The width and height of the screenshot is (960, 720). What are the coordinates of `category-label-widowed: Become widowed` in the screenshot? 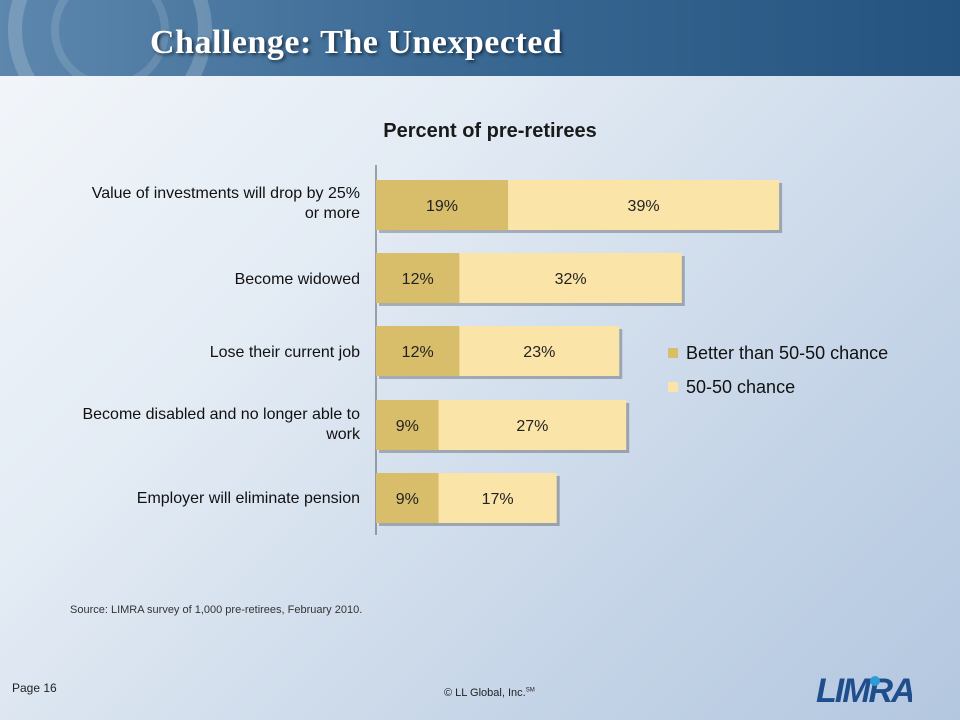 It's located at (297, 279).